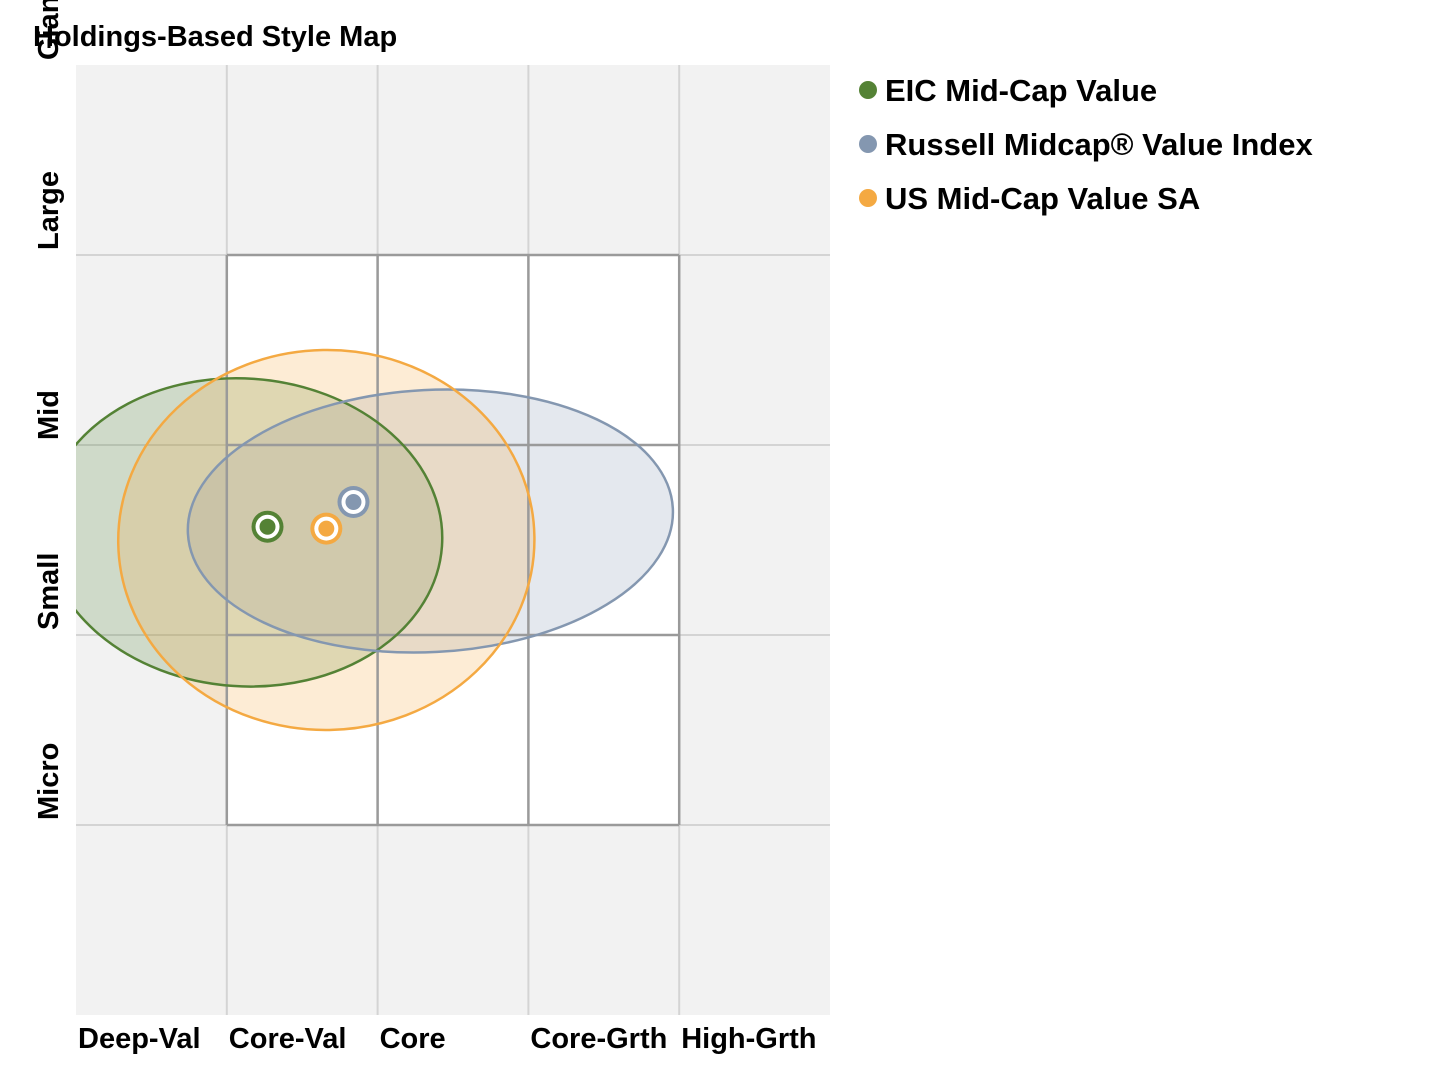 The image size is (1437, 1079). I want to click on ellipse-outline-group, so click(375, 540).